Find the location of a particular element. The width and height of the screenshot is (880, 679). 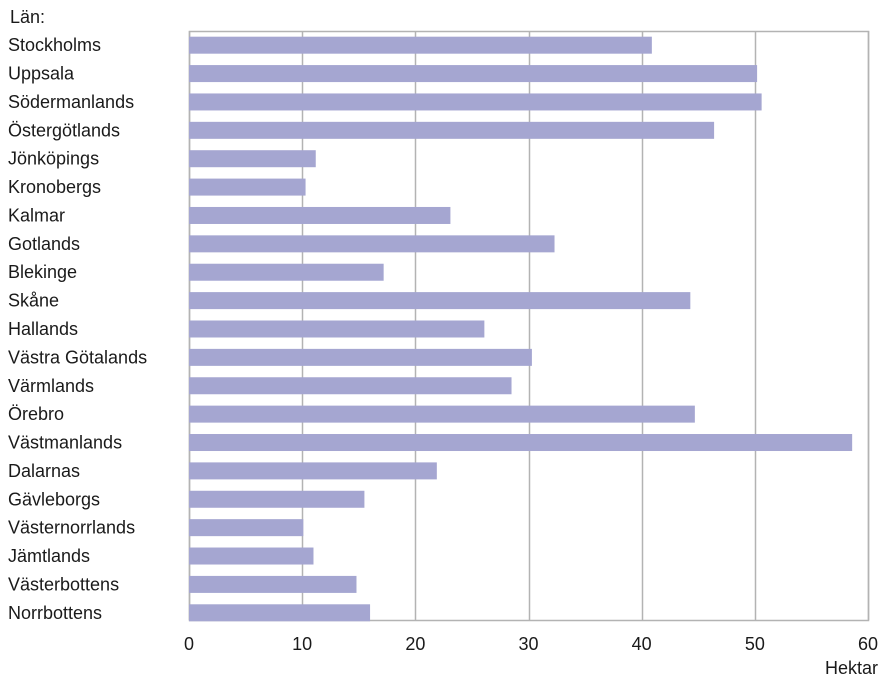

x-tick-label-30: 30 is located at coordinates (528, 644).